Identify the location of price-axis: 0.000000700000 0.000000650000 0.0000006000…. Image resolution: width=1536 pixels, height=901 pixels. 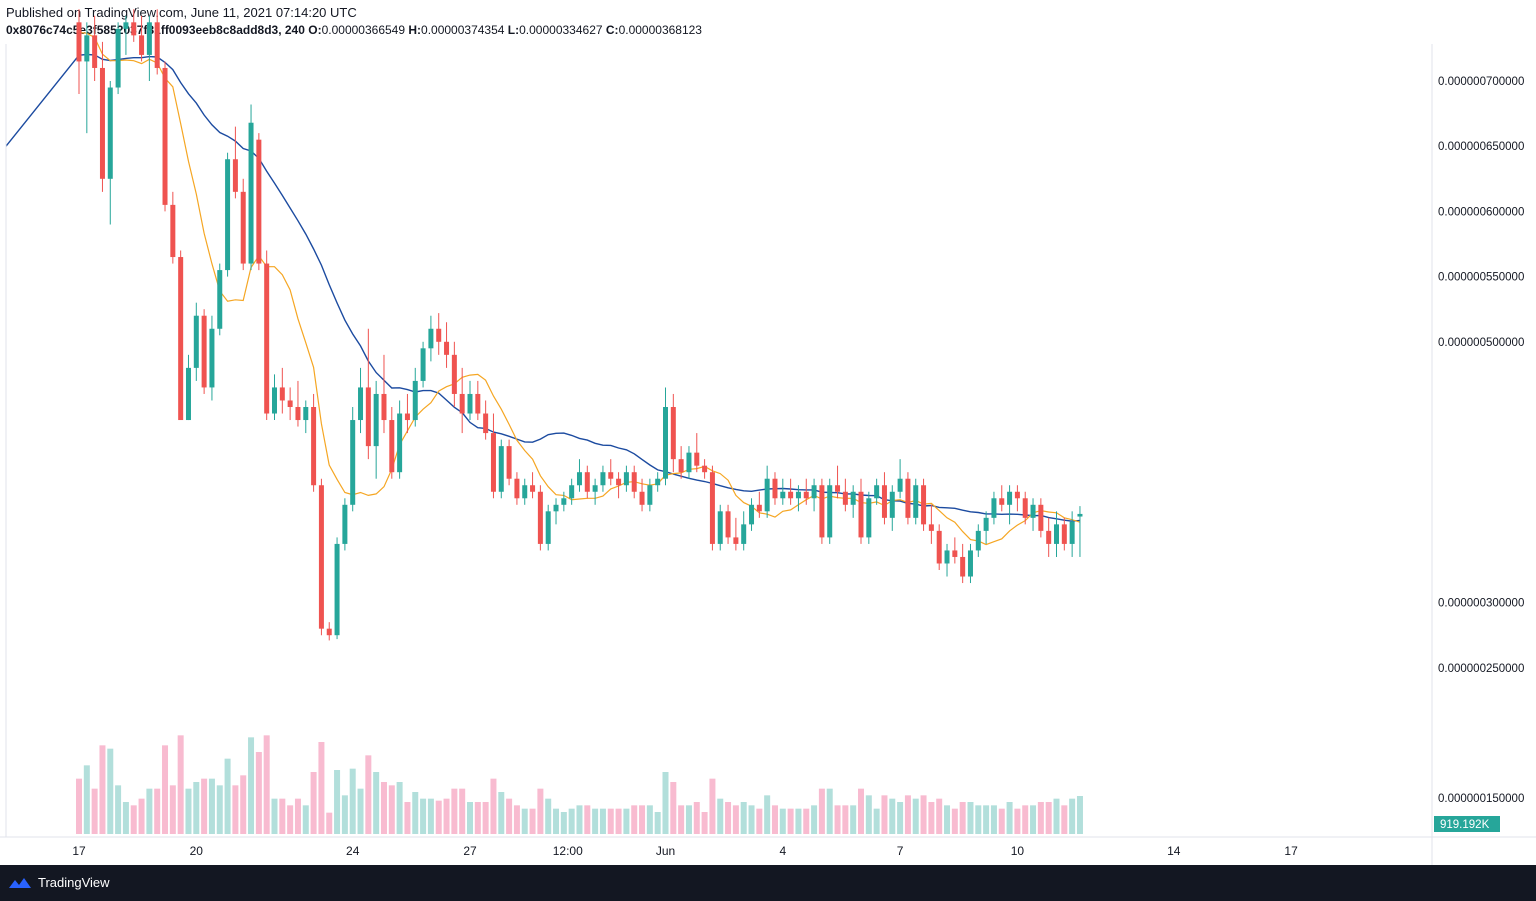
(1480, 432).